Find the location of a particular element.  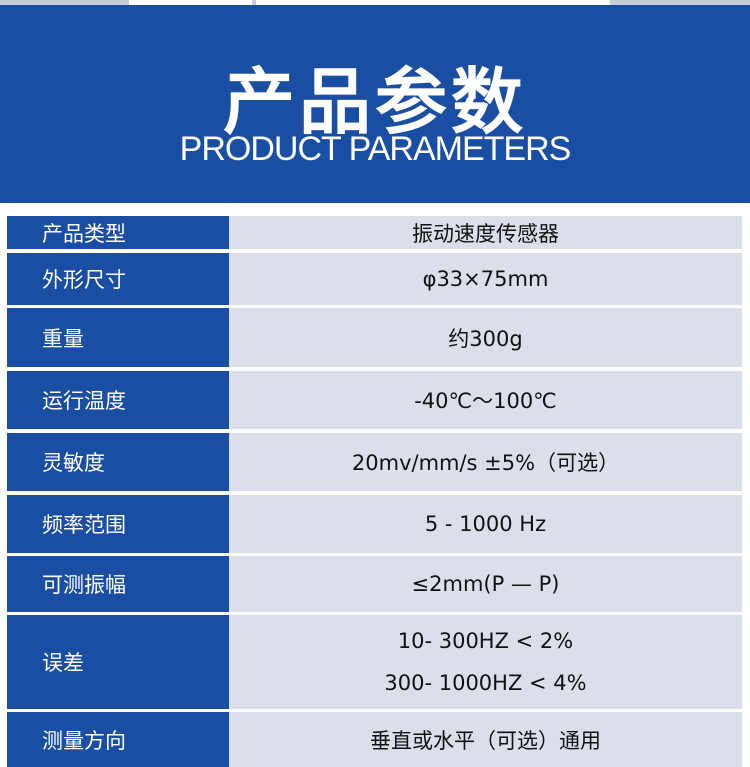

param-value-cell: 振动速度传感器 is located at coordinates (485, 232).